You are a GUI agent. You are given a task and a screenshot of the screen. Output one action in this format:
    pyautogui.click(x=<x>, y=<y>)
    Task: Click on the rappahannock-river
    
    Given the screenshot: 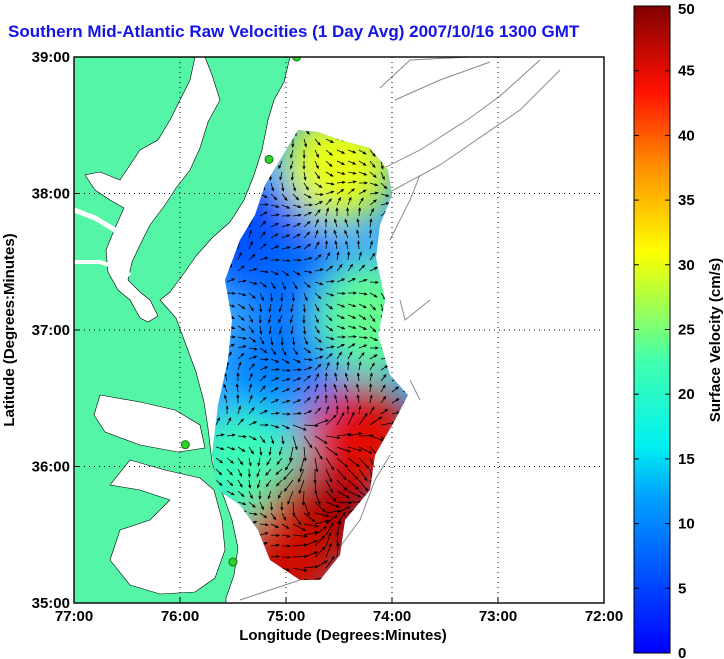 What is the action you would take?
    pyautogui.click(x=103, y=268)
    